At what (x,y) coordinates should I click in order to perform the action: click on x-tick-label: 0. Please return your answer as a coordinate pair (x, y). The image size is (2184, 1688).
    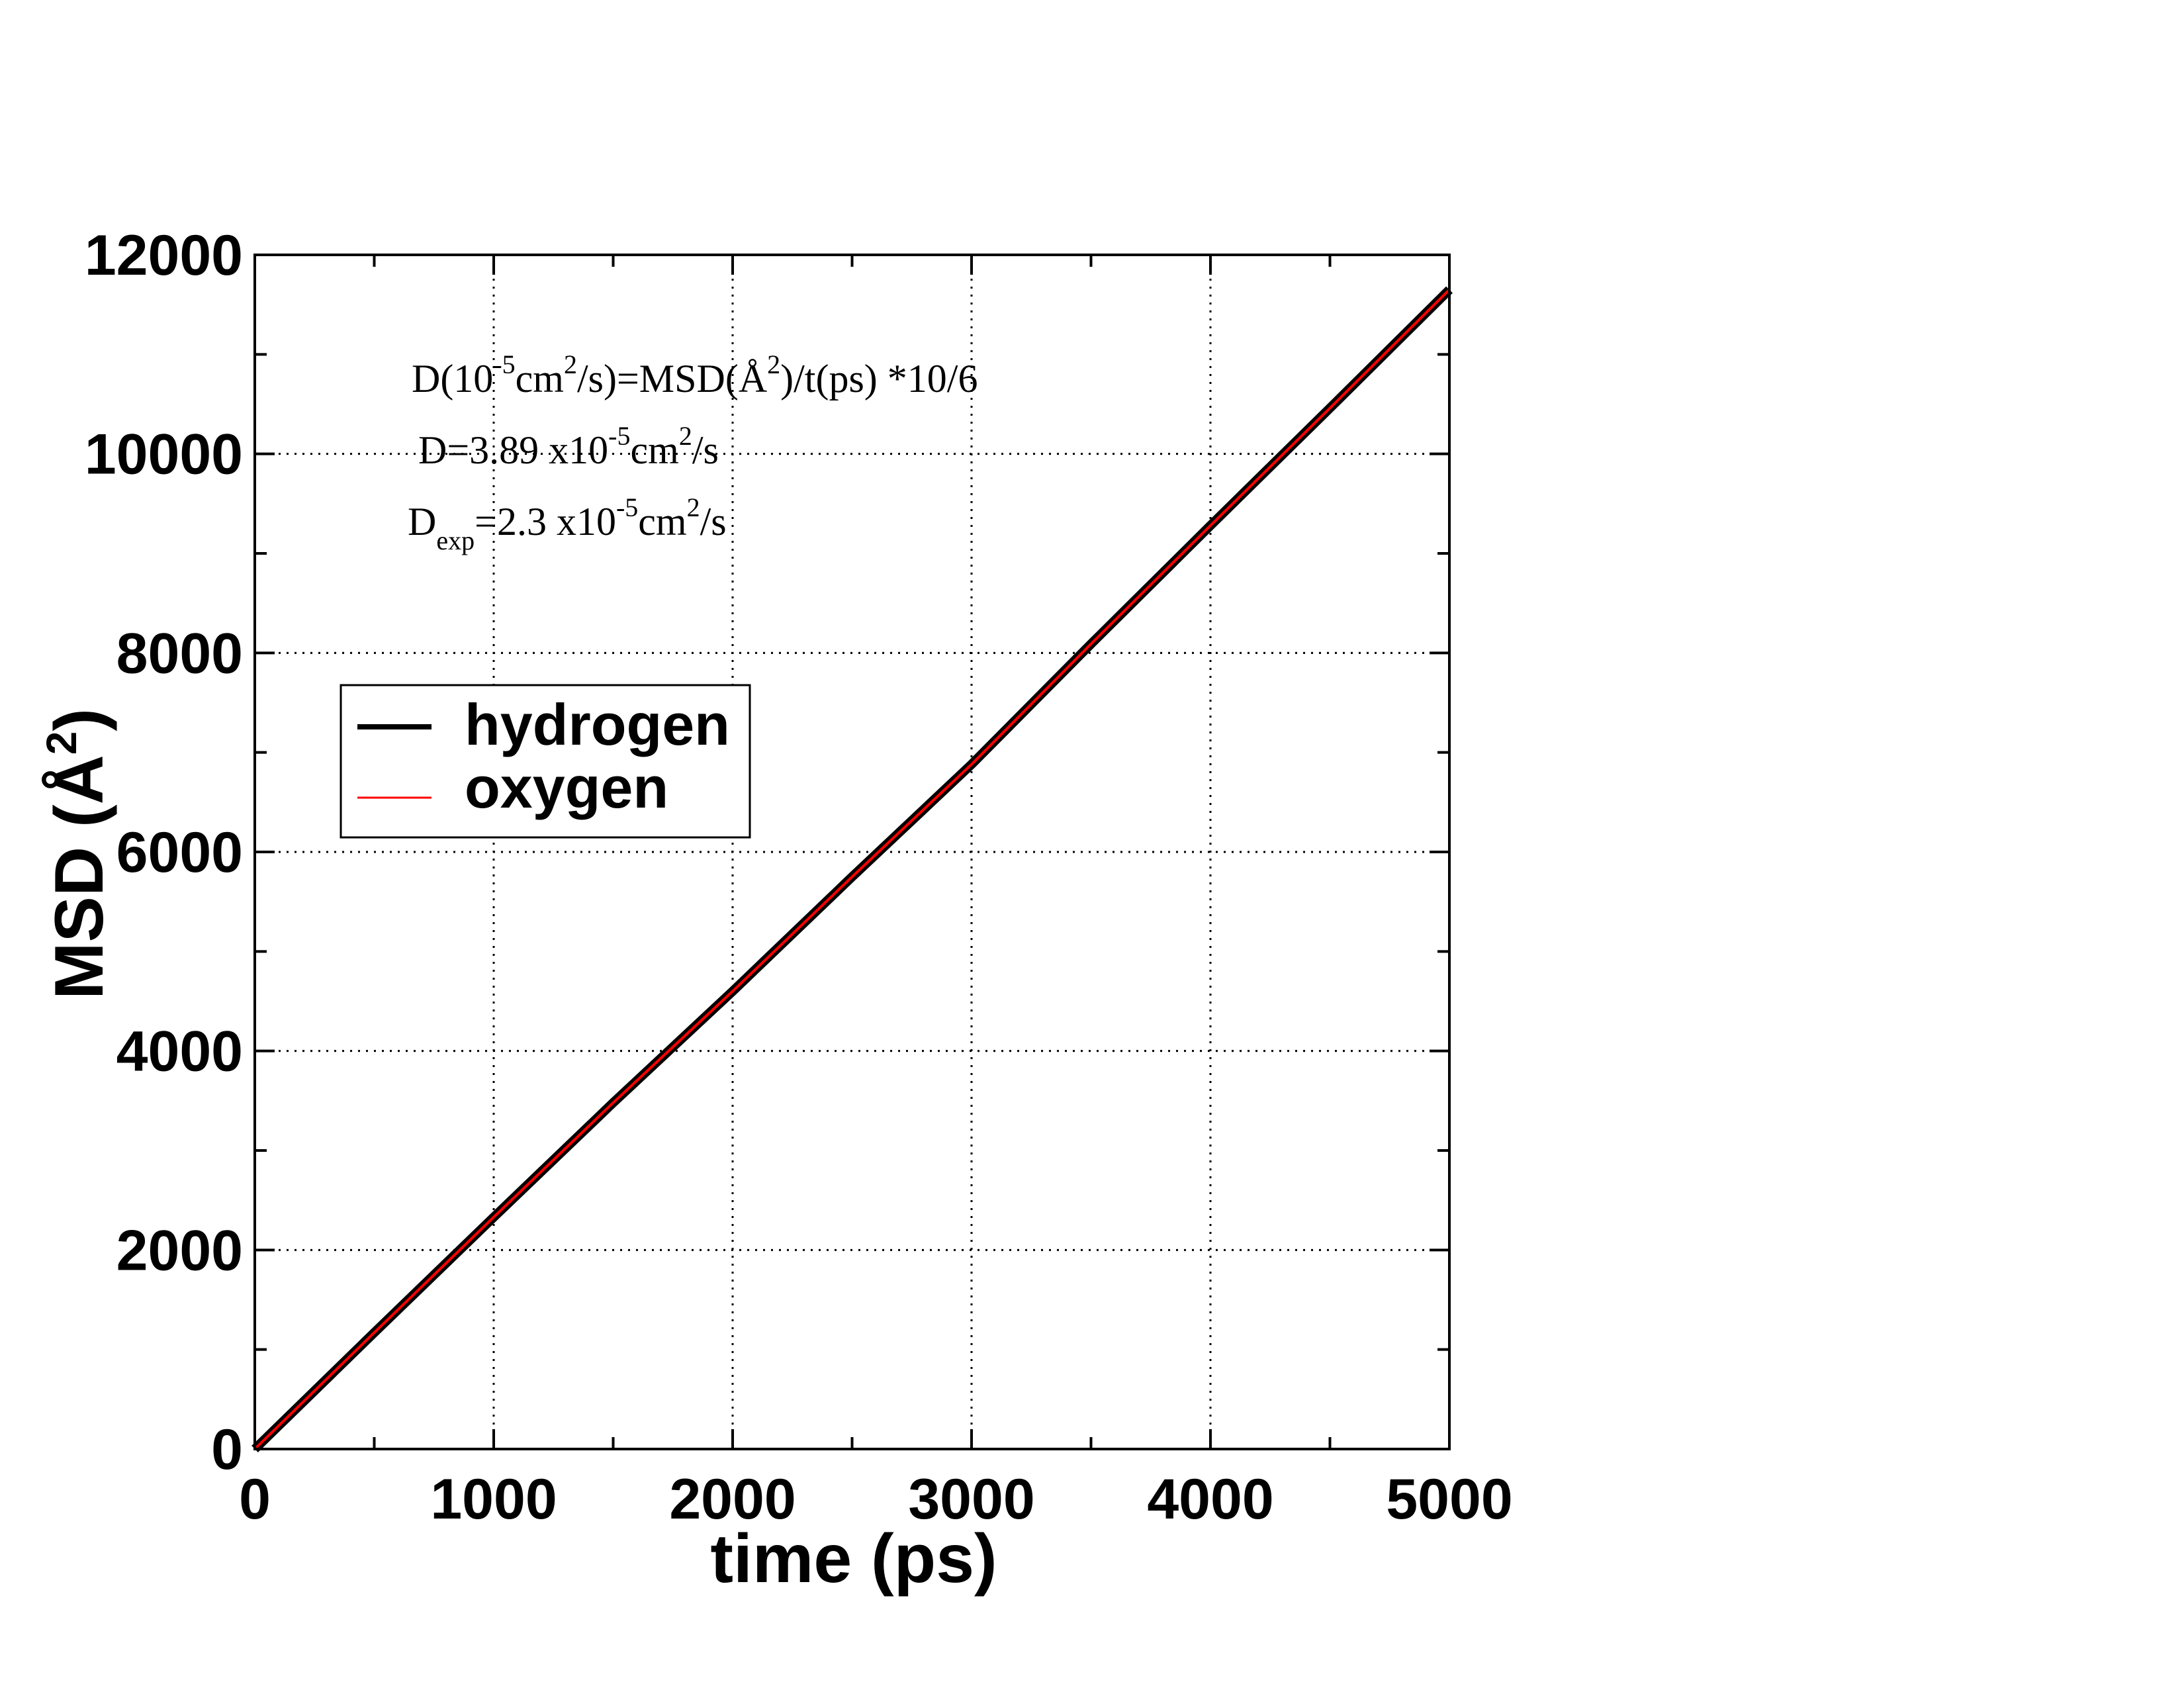
    Looking at the image, I should click on (255, 1499).